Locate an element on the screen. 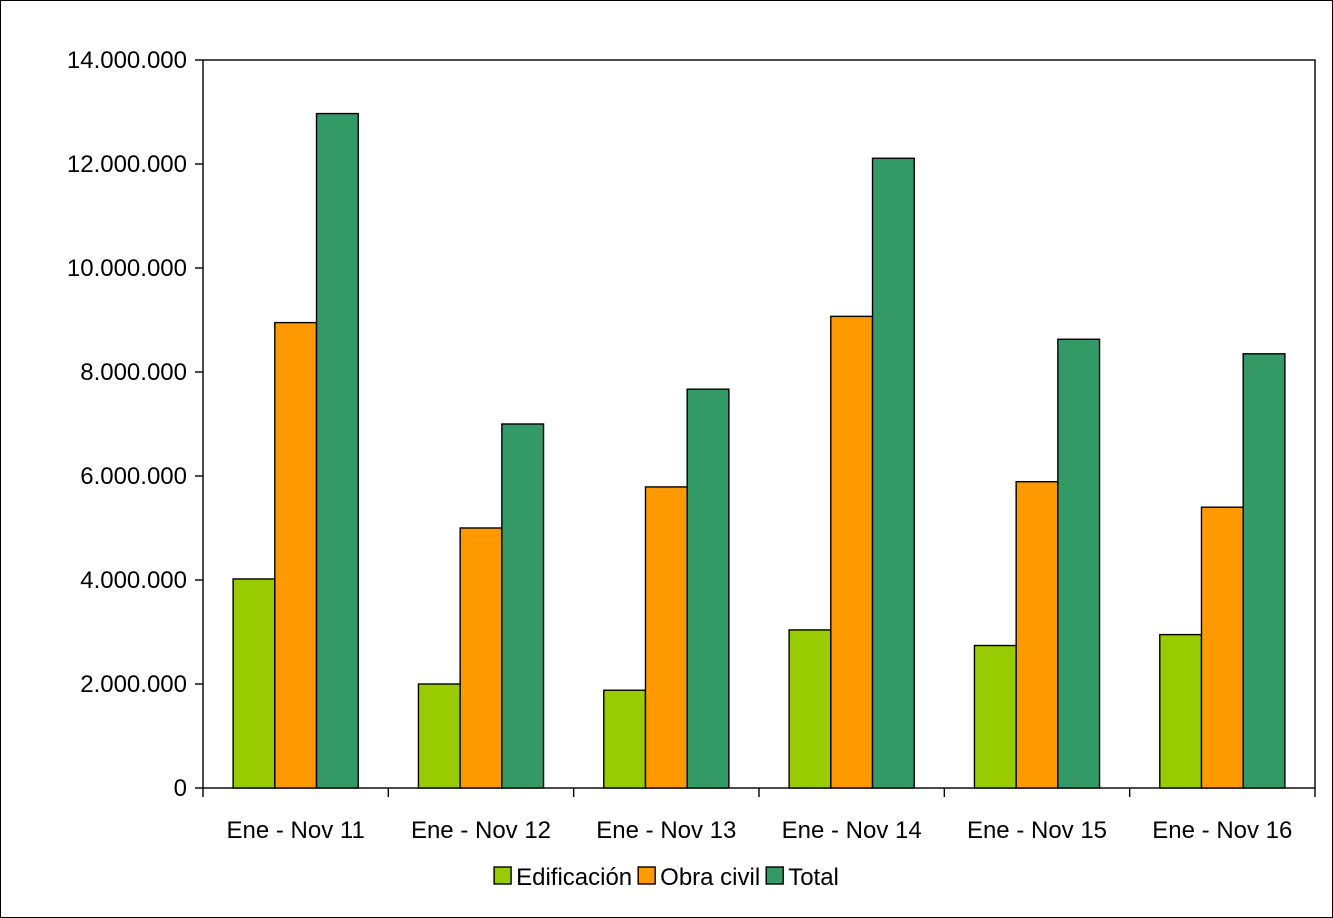 The image size is (1333, 918). y-tick-label: 8.000.000 is located at coordinates (133, 372).